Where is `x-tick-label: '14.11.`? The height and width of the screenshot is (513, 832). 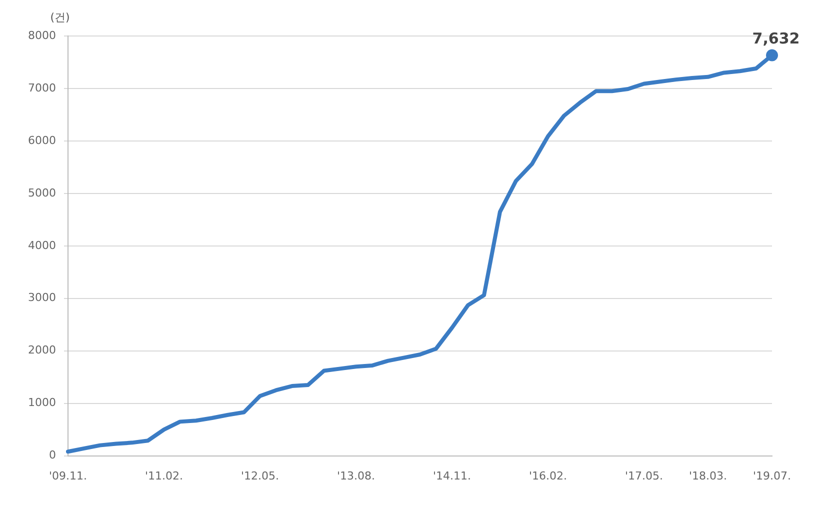
x-tick-label: '14.11. is located at coordinates (452, 475).